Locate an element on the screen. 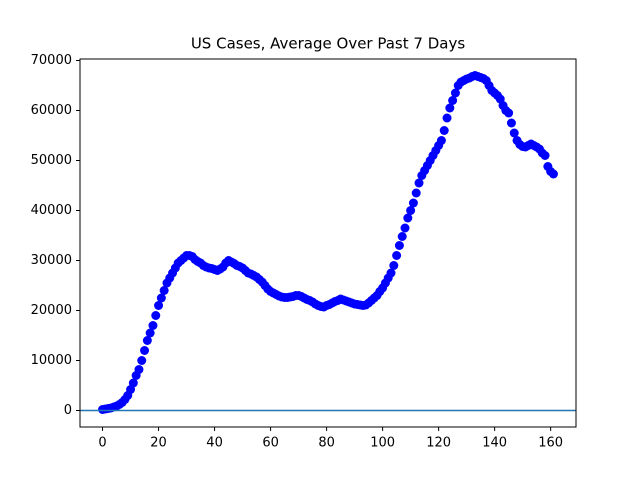 The width and height of the screenshot is (640, 484). x-tick-label: 0 is located at coordinates (102, 443).